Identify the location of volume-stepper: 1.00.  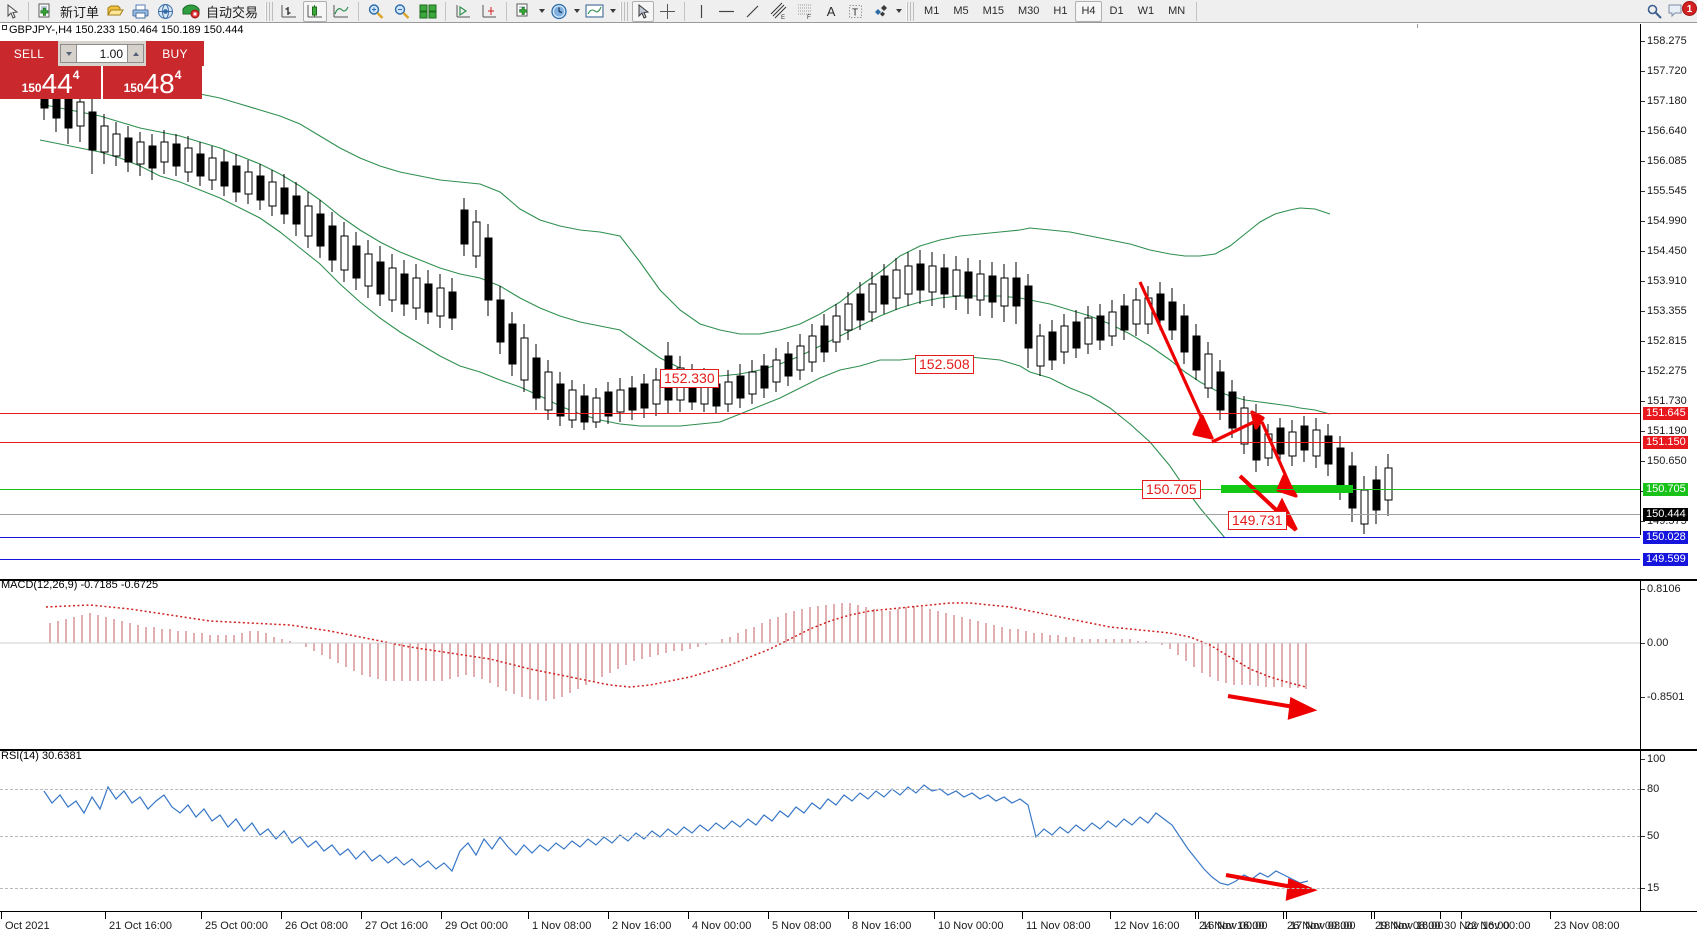
(102, 53).